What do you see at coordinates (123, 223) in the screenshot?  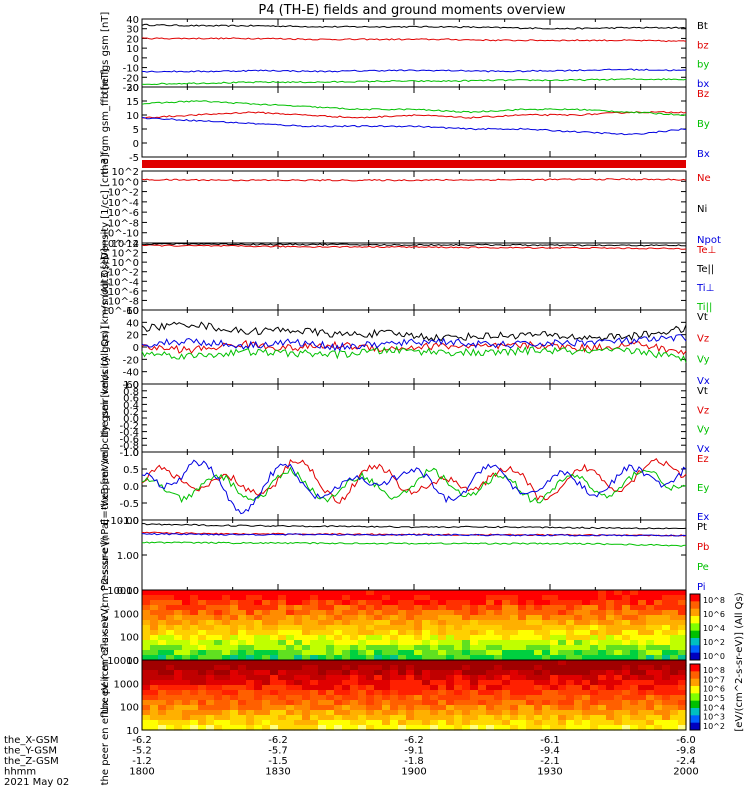 I see `y-tick-label: 10^-8` at bounding box center [123, 223].